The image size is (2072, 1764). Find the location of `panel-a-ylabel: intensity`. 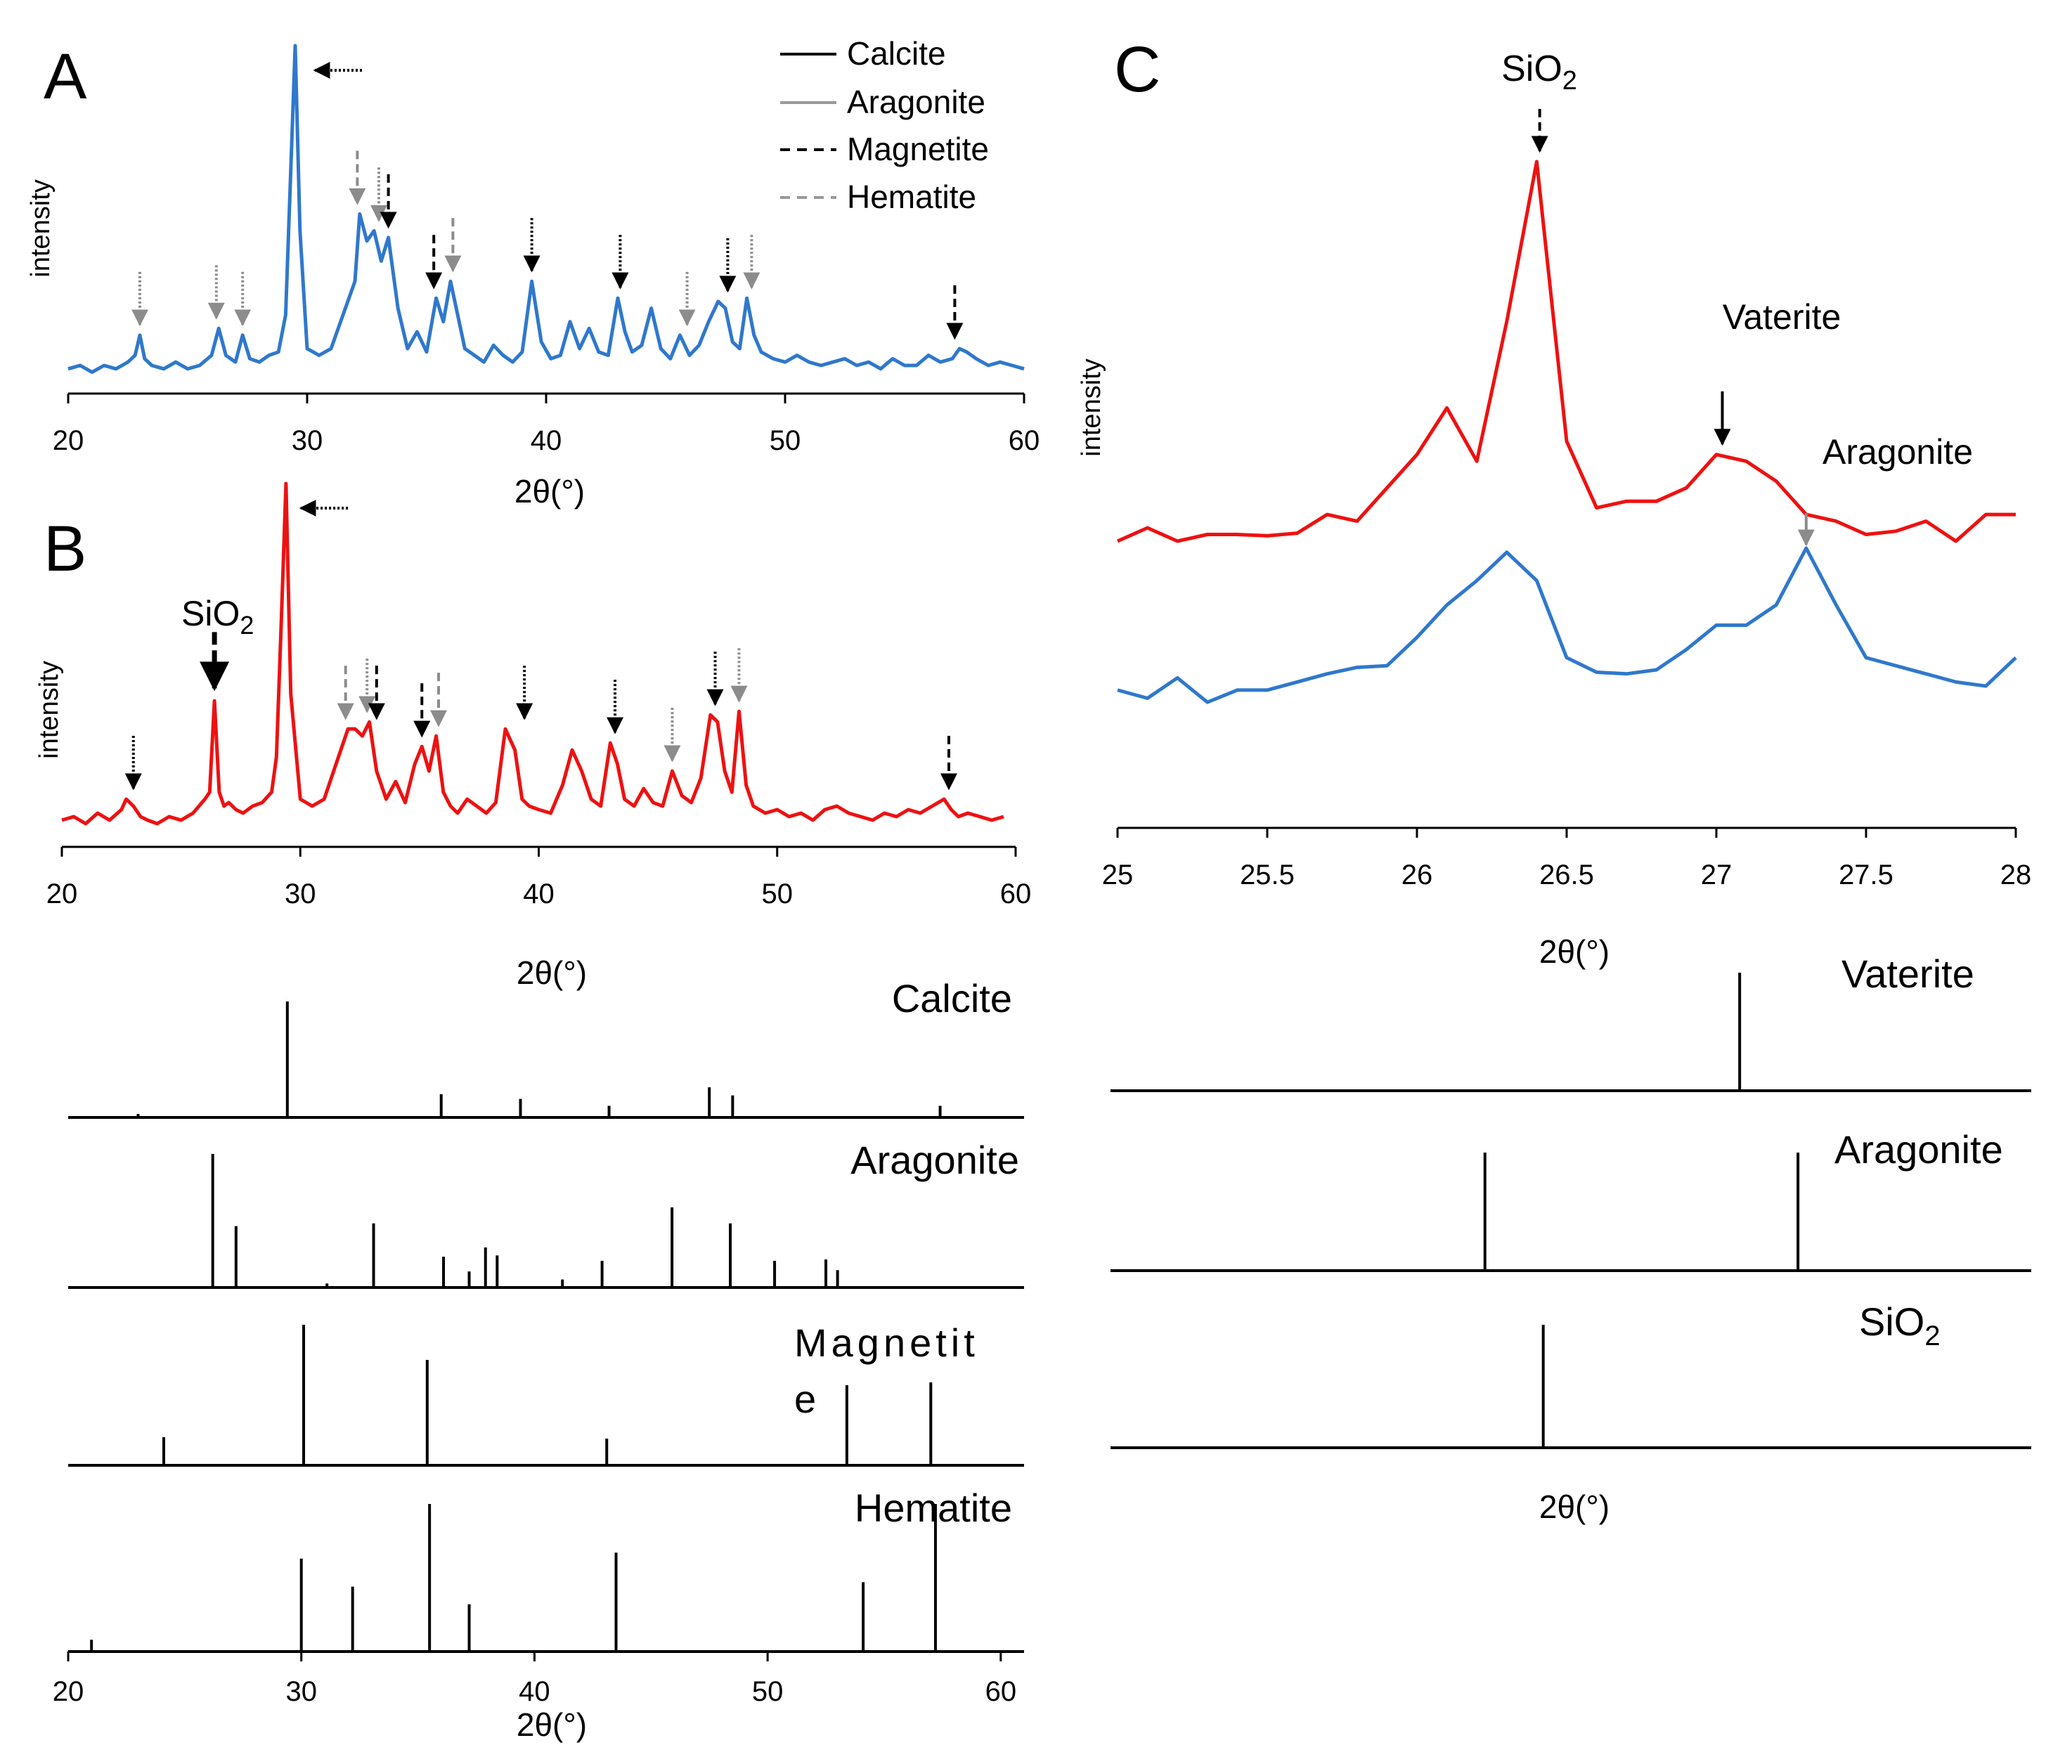

panel-a-ylabel: intensity is located at coordinates (41, 228).